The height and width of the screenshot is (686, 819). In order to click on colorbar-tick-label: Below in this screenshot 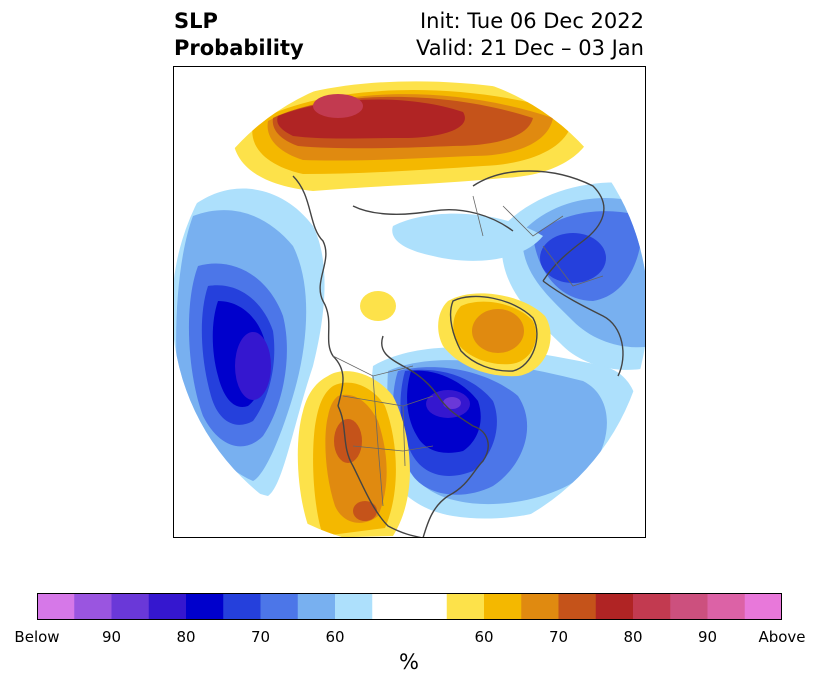, I will do `click(37, 637)`.